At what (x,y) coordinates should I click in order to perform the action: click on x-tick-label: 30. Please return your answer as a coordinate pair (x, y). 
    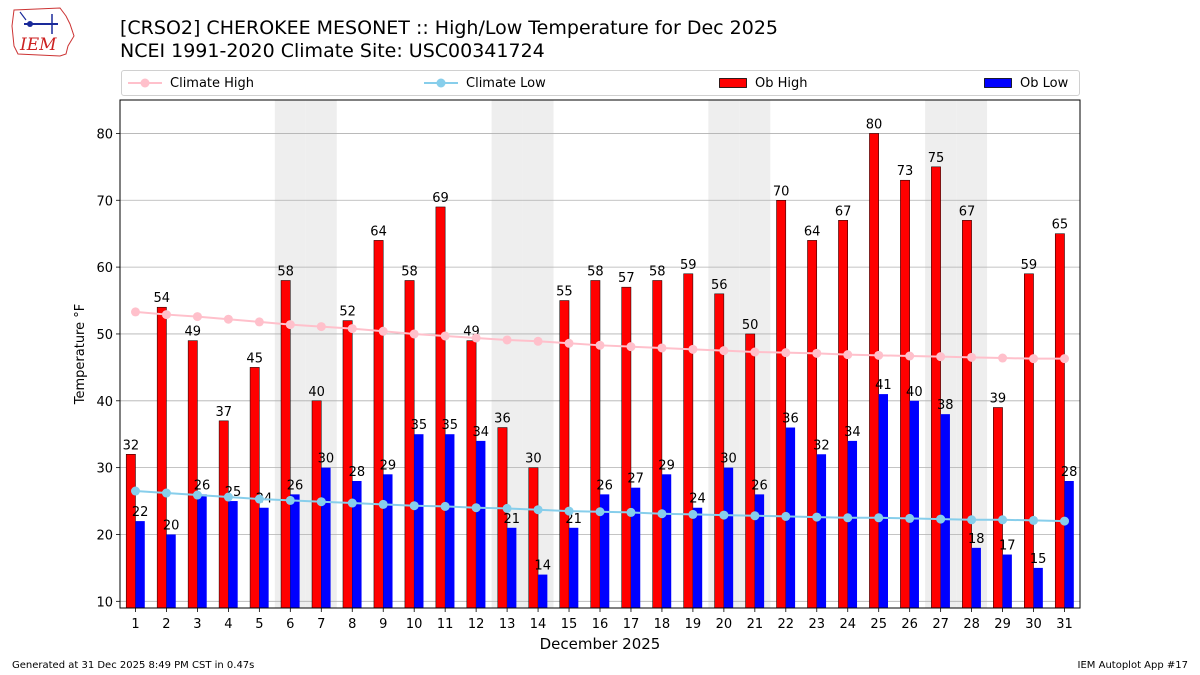
    Looking at the image, I should click on (1033, 624).